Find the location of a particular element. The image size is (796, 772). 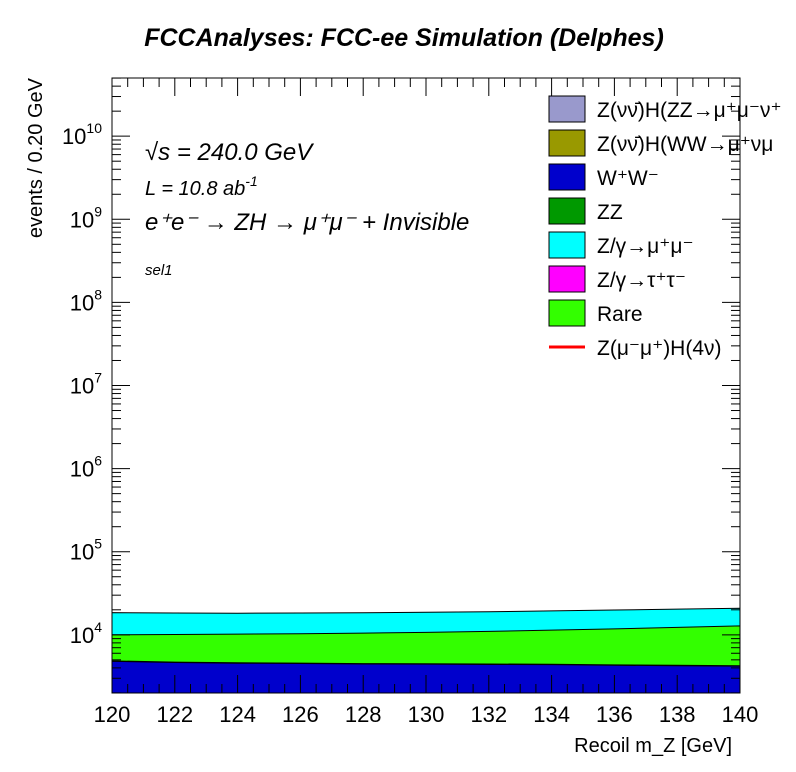

legend-item: Z(νν̄)H(WW→μ⁺νμ is located at coordinates (660, 143).